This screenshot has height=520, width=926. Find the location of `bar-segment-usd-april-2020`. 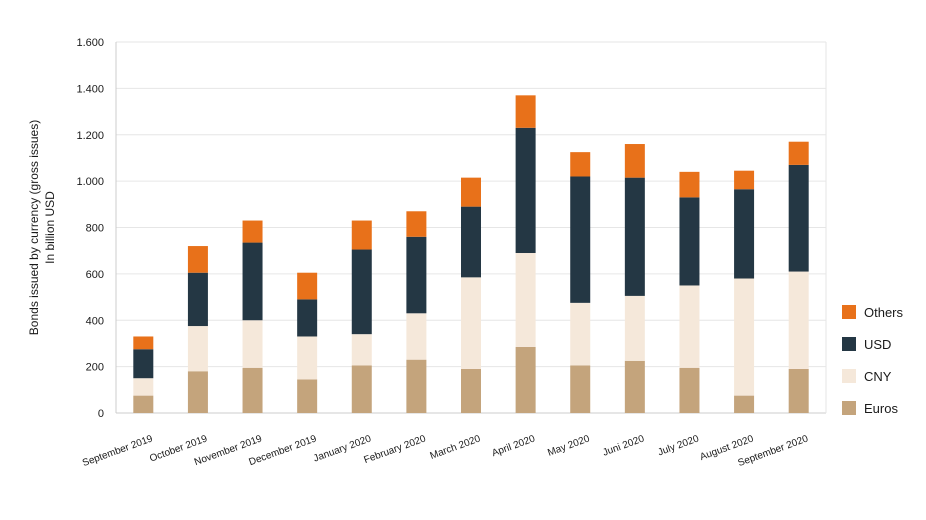

bar-segment-usd-april-2020 is located at coordinates (525, 190).